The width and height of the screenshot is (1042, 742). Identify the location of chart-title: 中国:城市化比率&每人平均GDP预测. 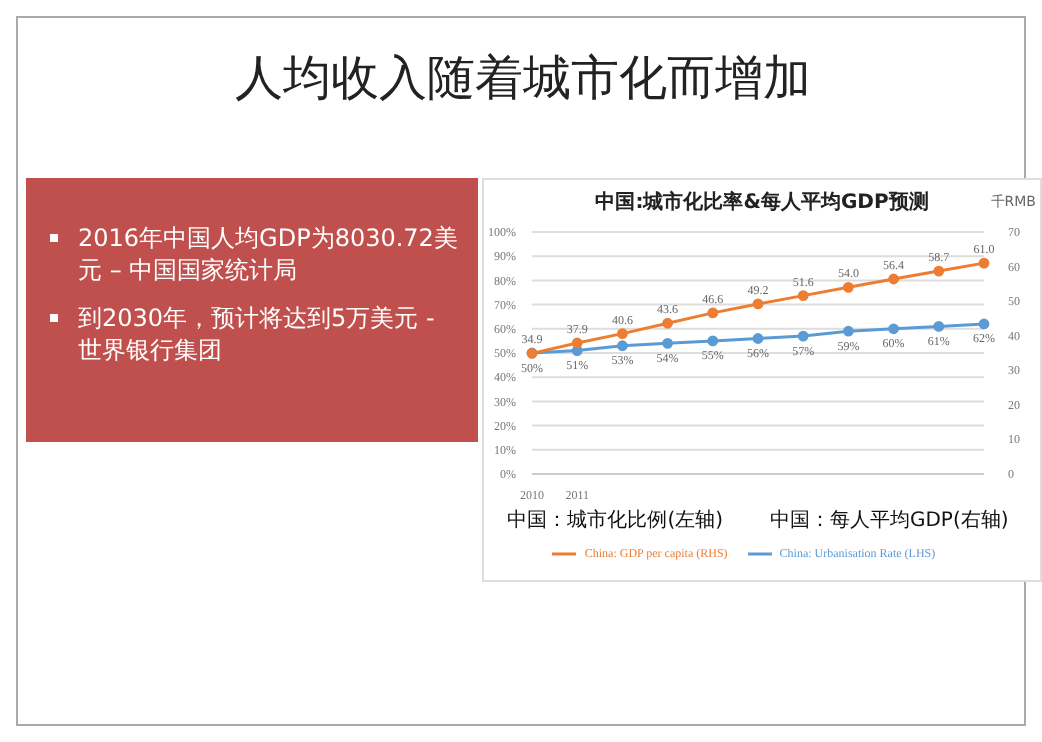
(762, 203).